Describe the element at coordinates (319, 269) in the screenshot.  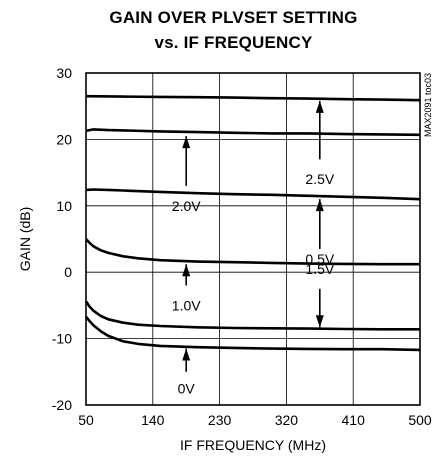
I see `annotation-label: 1.5V` at that location.